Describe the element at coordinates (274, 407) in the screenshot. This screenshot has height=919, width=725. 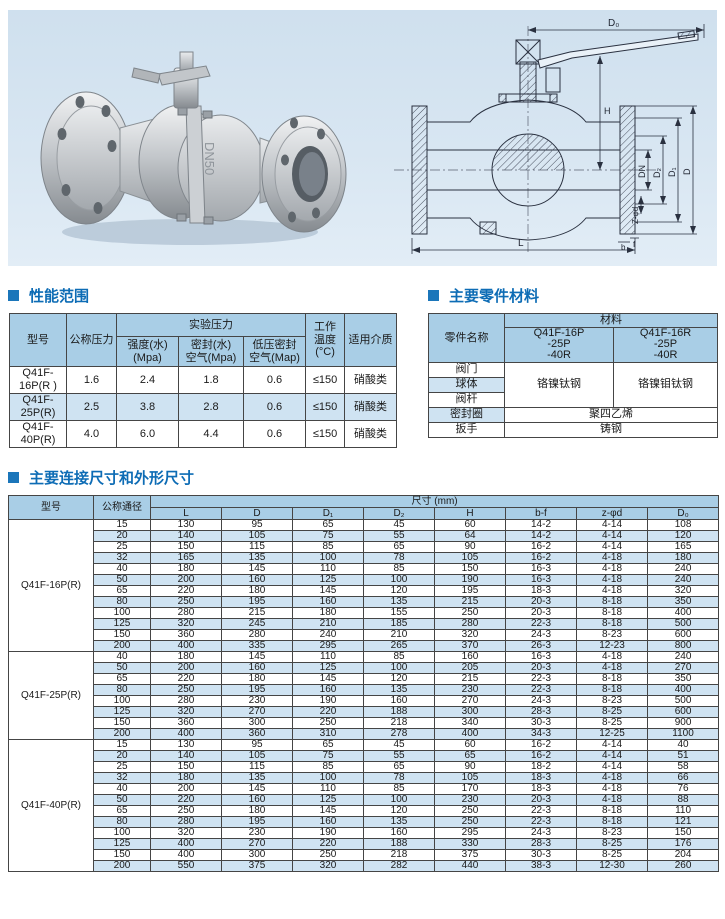
I see `data-cell: 0.6` at that location.